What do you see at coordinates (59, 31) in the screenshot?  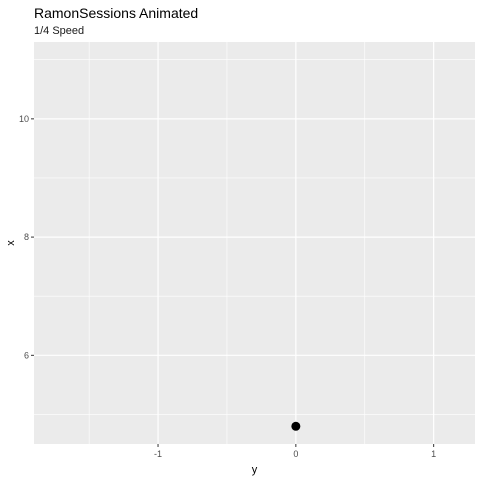 I see `chart-subtitle: 1/4 Speed` at bounding box center [59, 31].